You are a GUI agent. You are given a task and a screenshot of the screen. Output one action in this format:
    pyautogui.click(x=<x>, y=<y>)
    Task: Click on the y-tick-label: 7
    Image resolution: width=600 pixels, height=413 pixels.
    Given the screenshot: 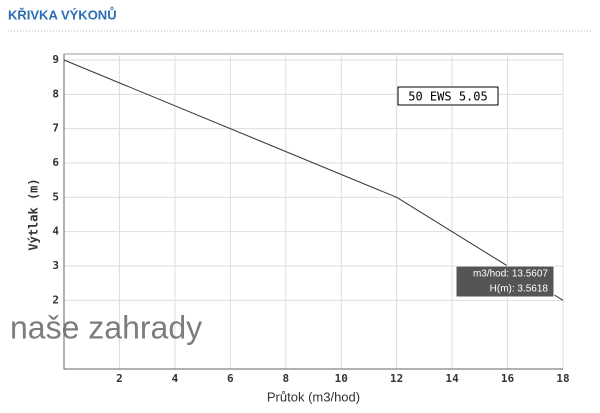 What is the action you would take?
    pyautogui.click(x=55, y=128)
    